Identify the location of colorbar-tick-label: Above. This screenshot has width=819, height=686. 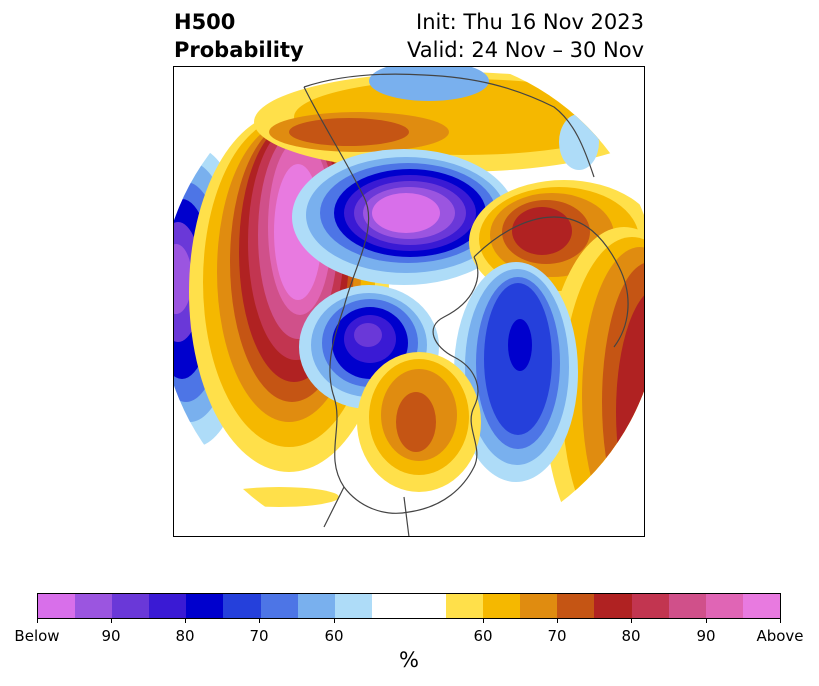
(780, 636).